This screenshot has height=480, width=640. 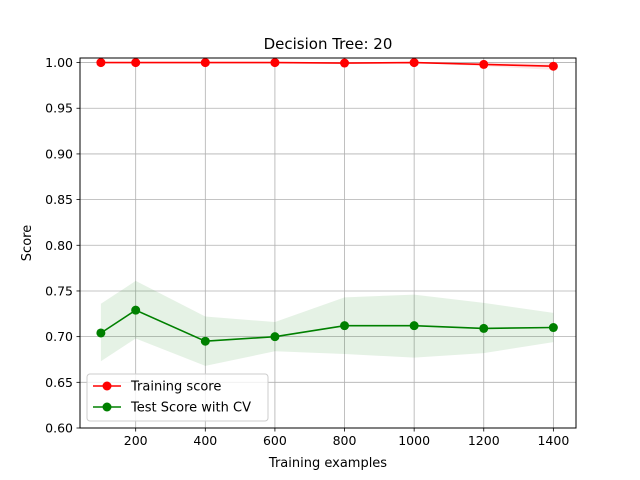 What do you see at coordinates (59, 62) in the screenshot?
I see `y-tick-label: 1.00` at bounding box center [59, 62].